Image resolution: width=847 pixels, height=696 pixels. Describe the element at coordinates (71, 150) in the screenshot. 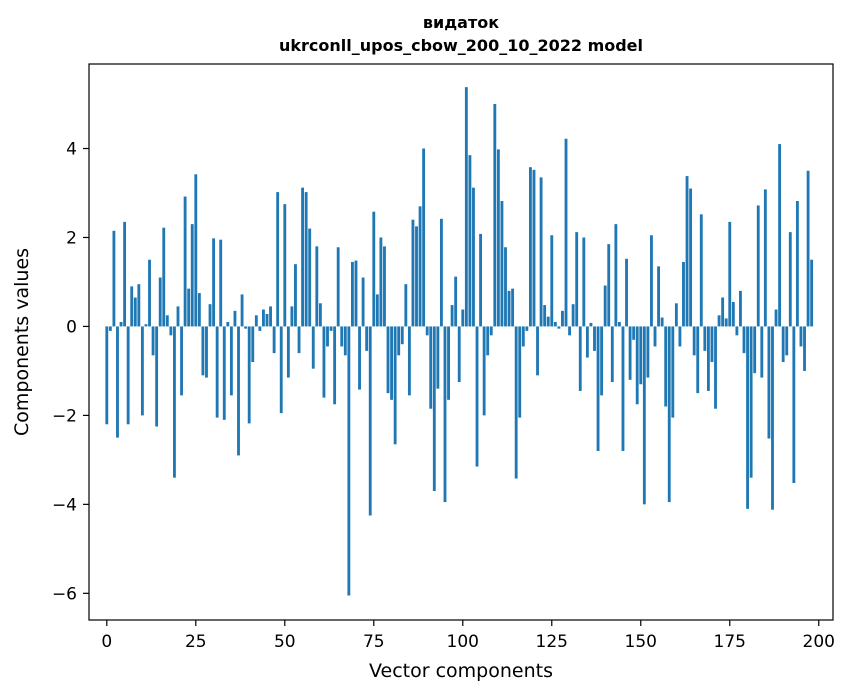

I see `y-tick-label: 4` at that location.